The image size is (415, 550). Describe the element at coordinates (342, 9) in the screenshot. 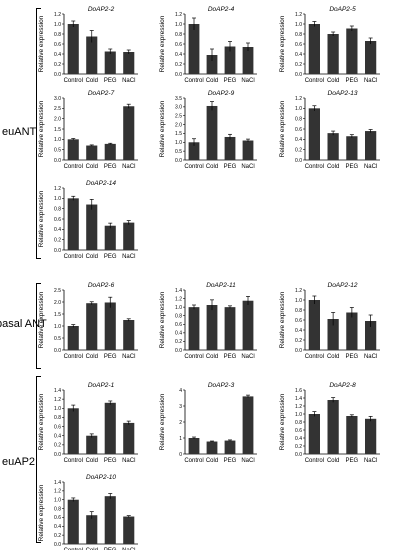

I see `panel-title: DoAP2-5` at that location.